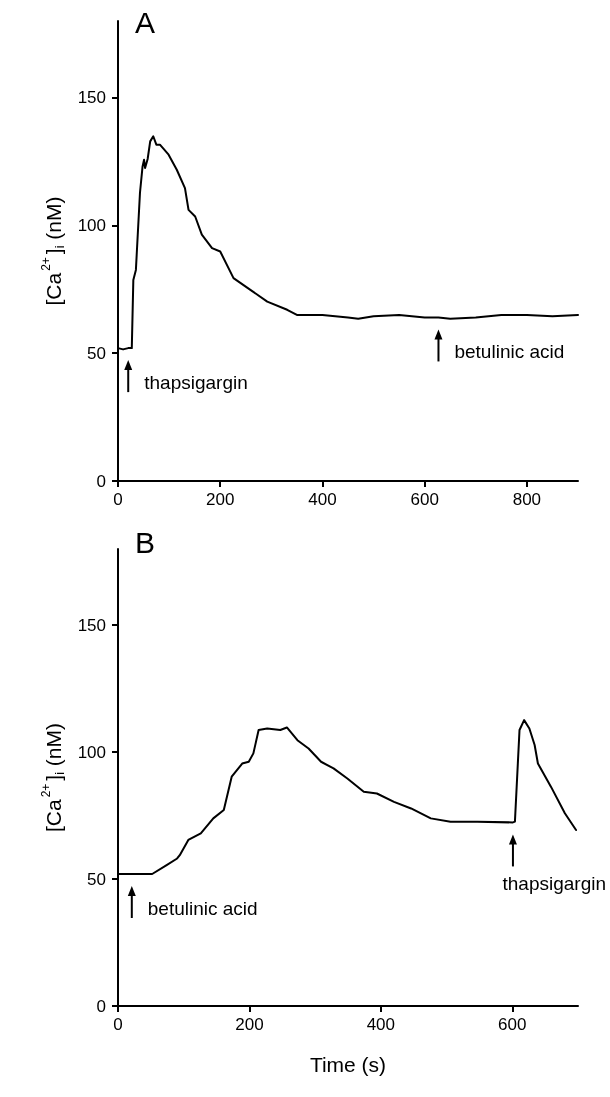 The image size is (610, 1097). Describe the element at coordinates (145, 542) in the screenshot. I see `chart-title: B` at that location.